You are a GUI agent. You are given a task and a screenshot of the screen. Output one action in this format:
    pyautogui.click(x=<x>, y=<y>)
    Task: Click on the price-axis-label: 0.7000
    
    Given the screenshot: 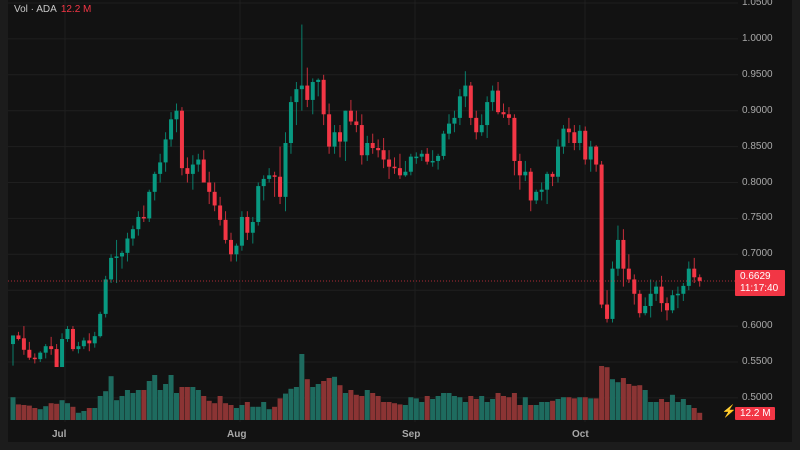 What is the action you would take?
    pyautogui.click(x=757, y=254)
    